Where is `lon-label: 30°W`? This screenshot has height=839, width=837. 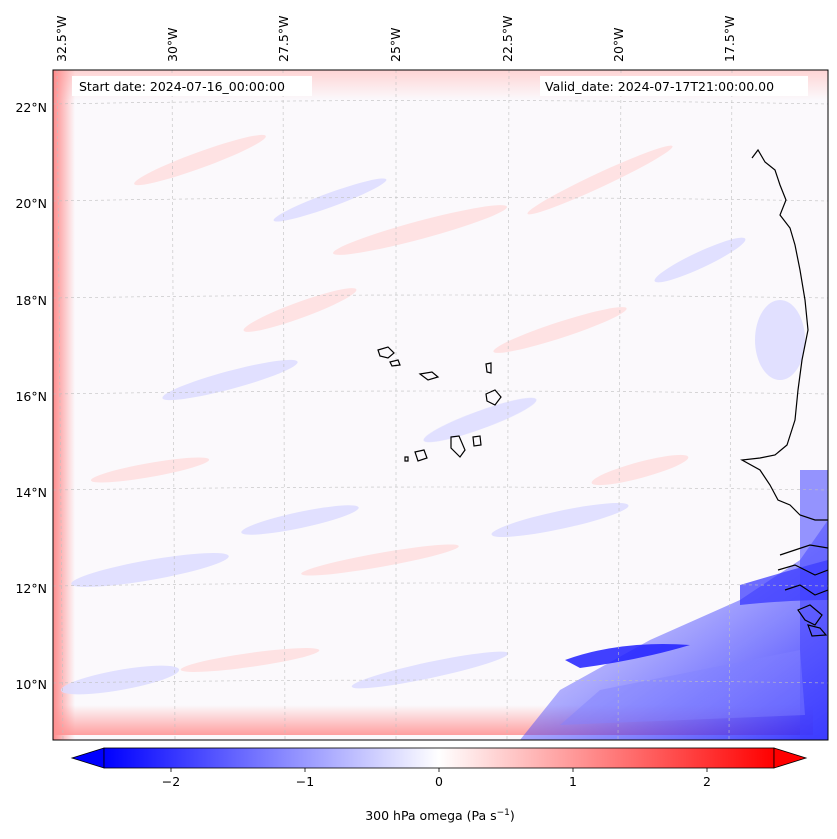 lon-label: 30°W is located at coordinates (172, 44).